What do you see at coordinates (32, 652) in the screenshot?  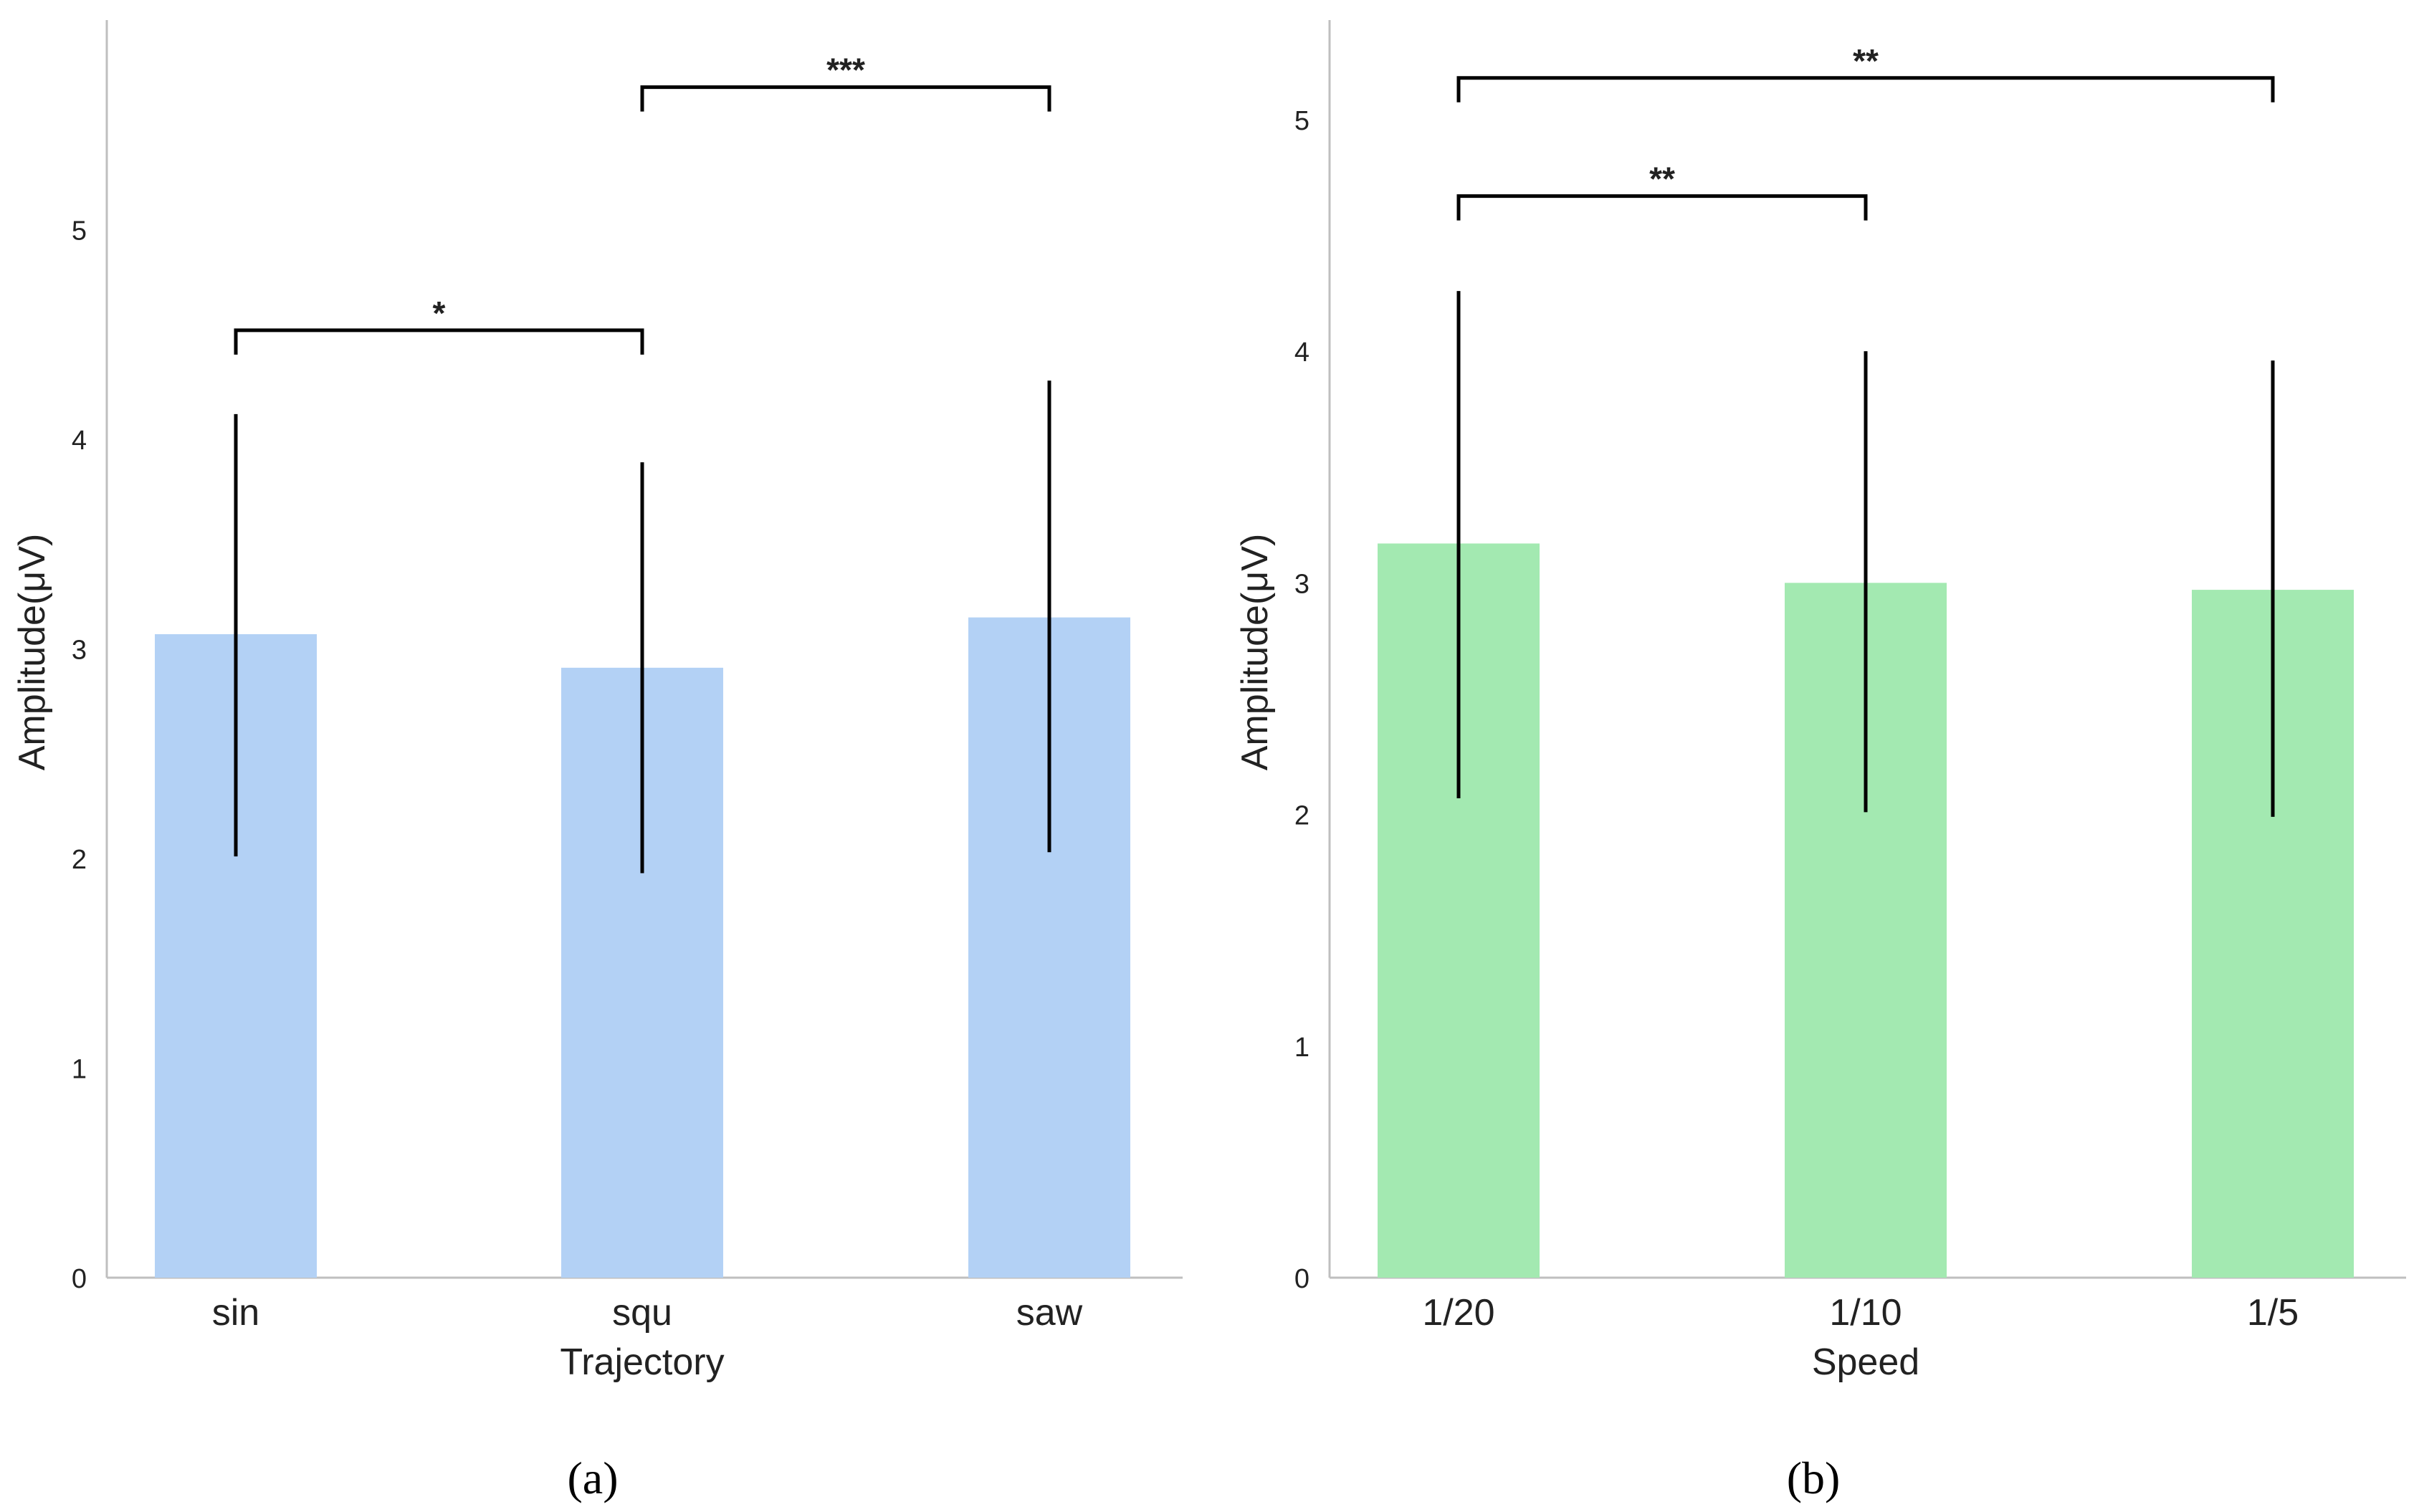 I see `chart-a-y-axis-label: Amplitude(μV)` at bounding box center [32, 652].